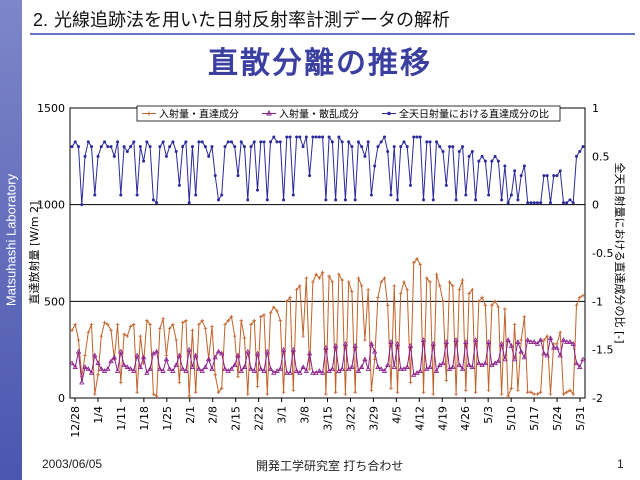  Describe the element at coordinates (465, 418) in the screenshot. I see `x-tick-label: 4/26` at that location.